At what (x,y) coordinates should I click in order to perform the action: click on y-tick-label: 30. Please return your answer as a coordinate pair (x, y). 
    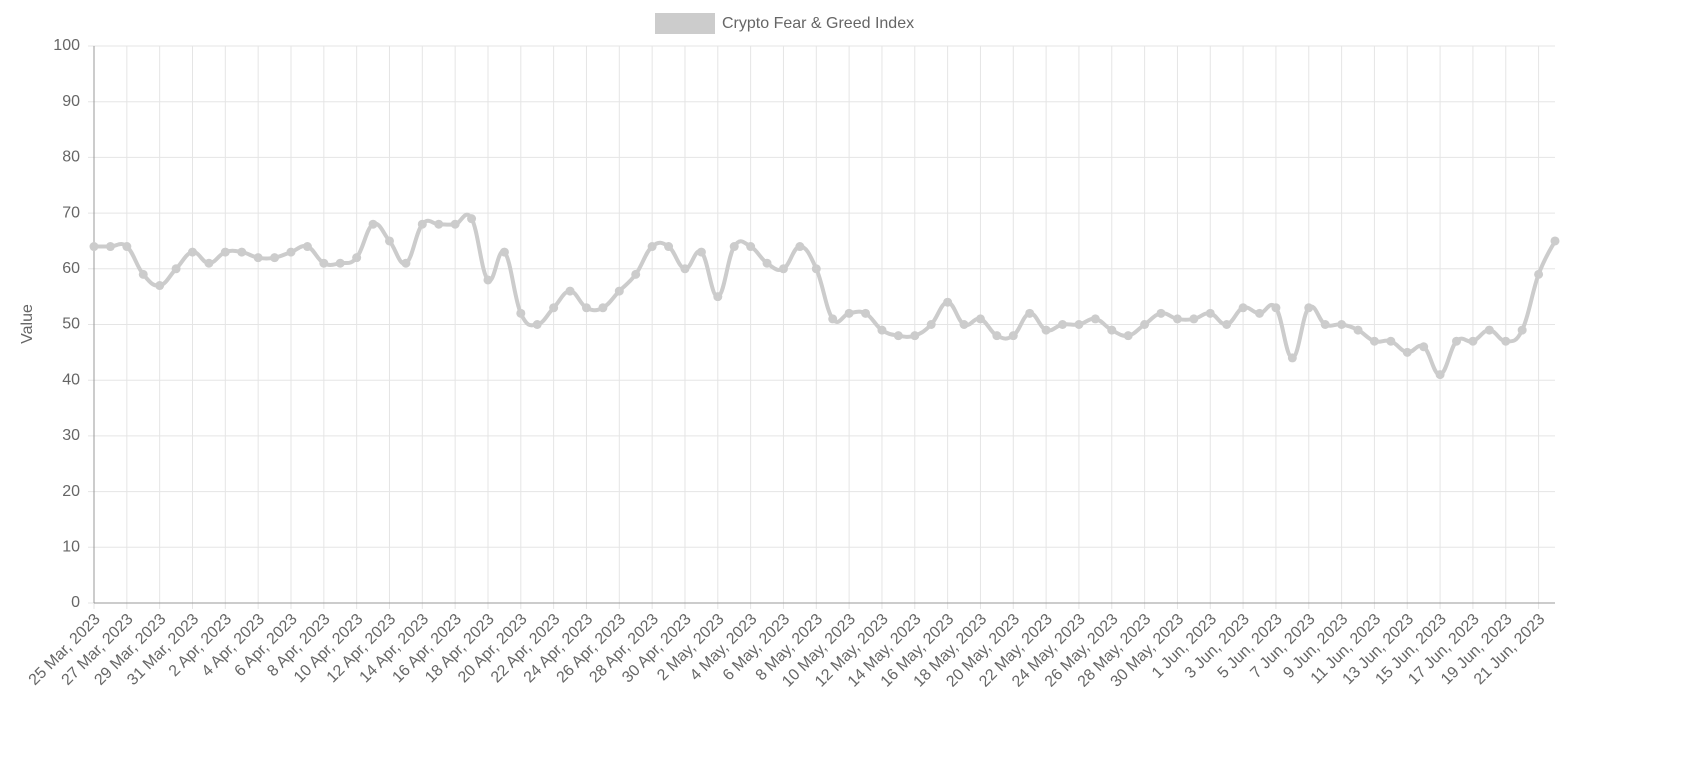
    Looking at the image, I should click on (71, 435).